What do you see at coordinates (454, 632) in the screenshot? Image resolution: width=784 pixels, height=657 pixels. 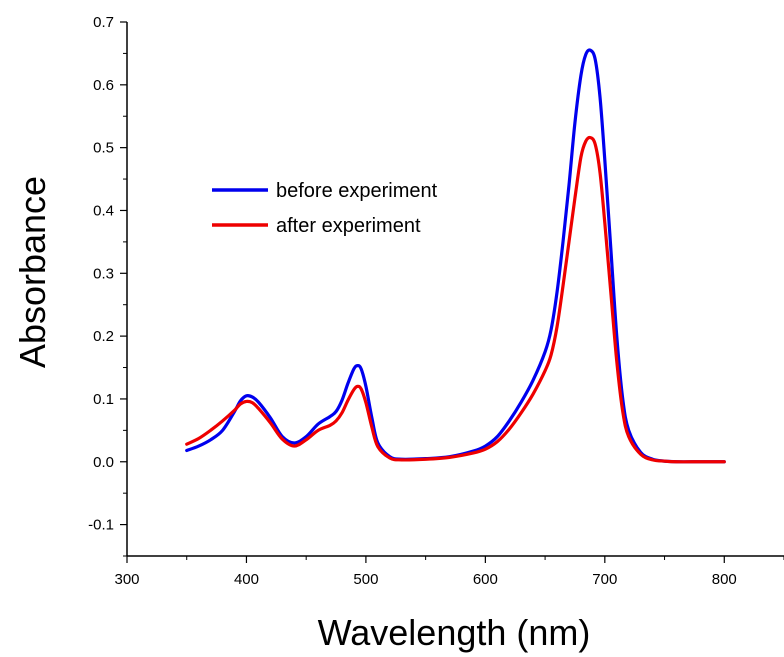 I see `x-axis-title: Wavelength (nm)` at bounding box center [454, 632].